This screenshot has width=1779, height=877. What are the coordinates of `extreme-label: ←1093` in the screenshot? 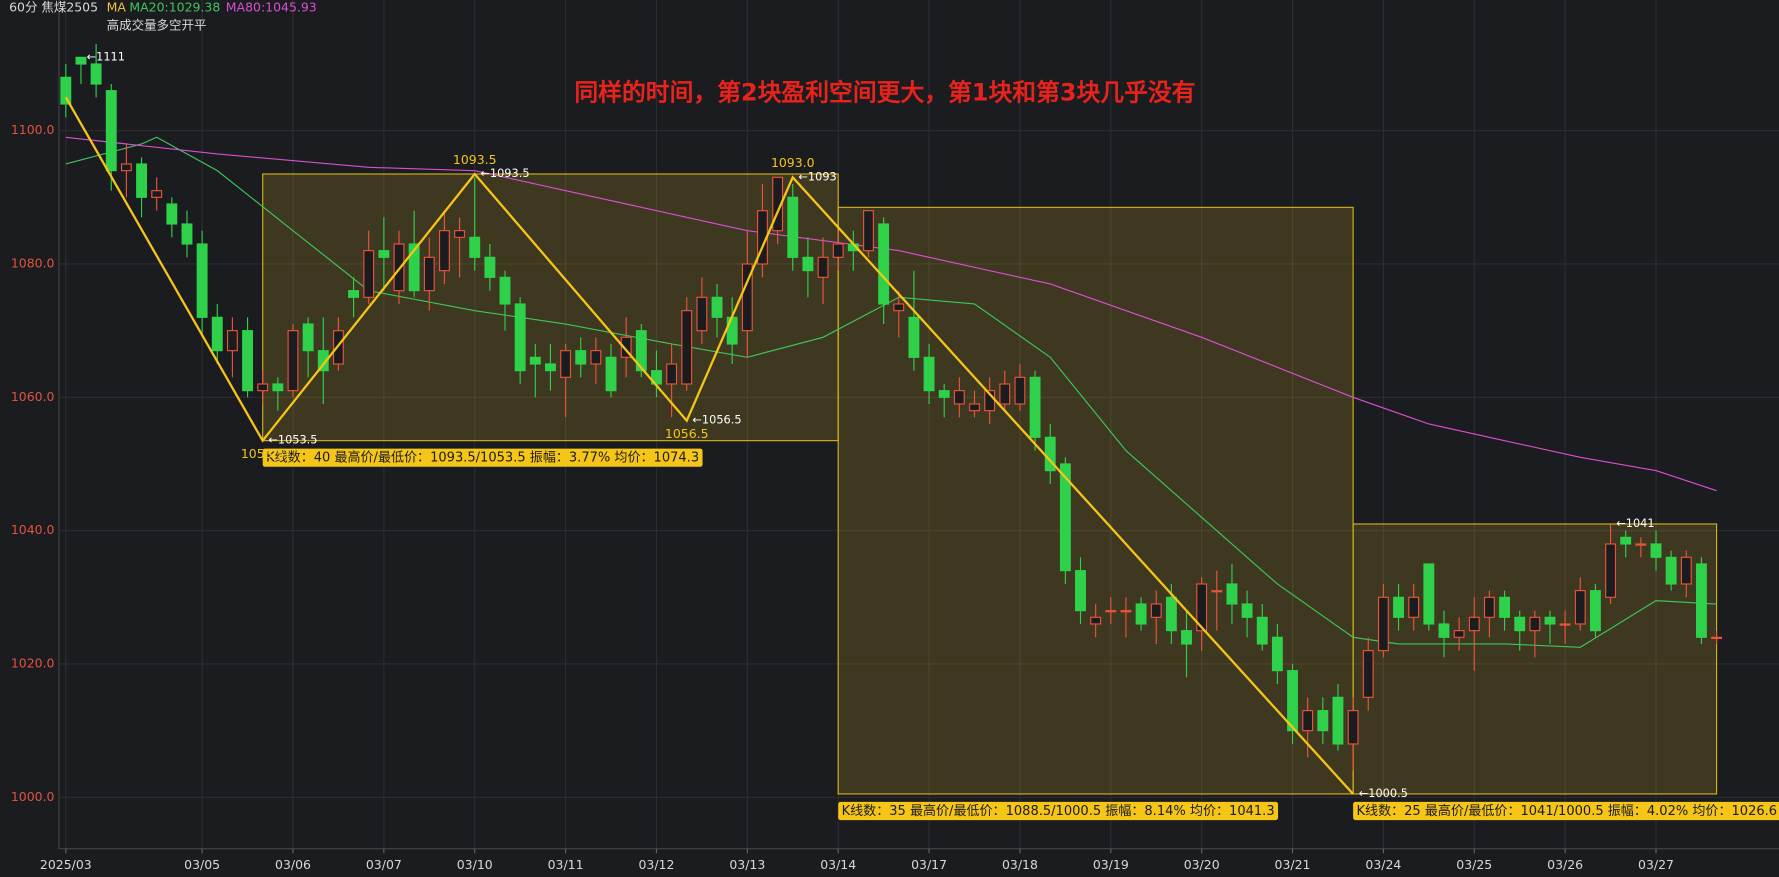 It's located at (817, 176).